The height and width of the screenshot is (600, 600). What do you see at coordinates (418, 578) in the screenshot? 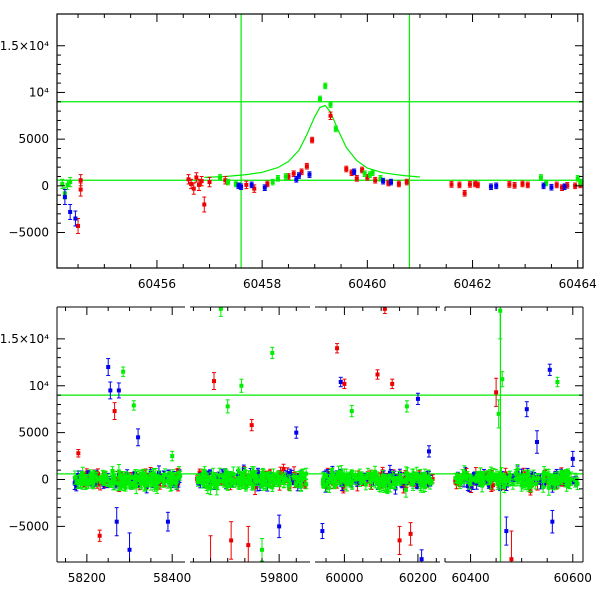
I see `x-tick-label: 60200` at bounding box center [418, 578].